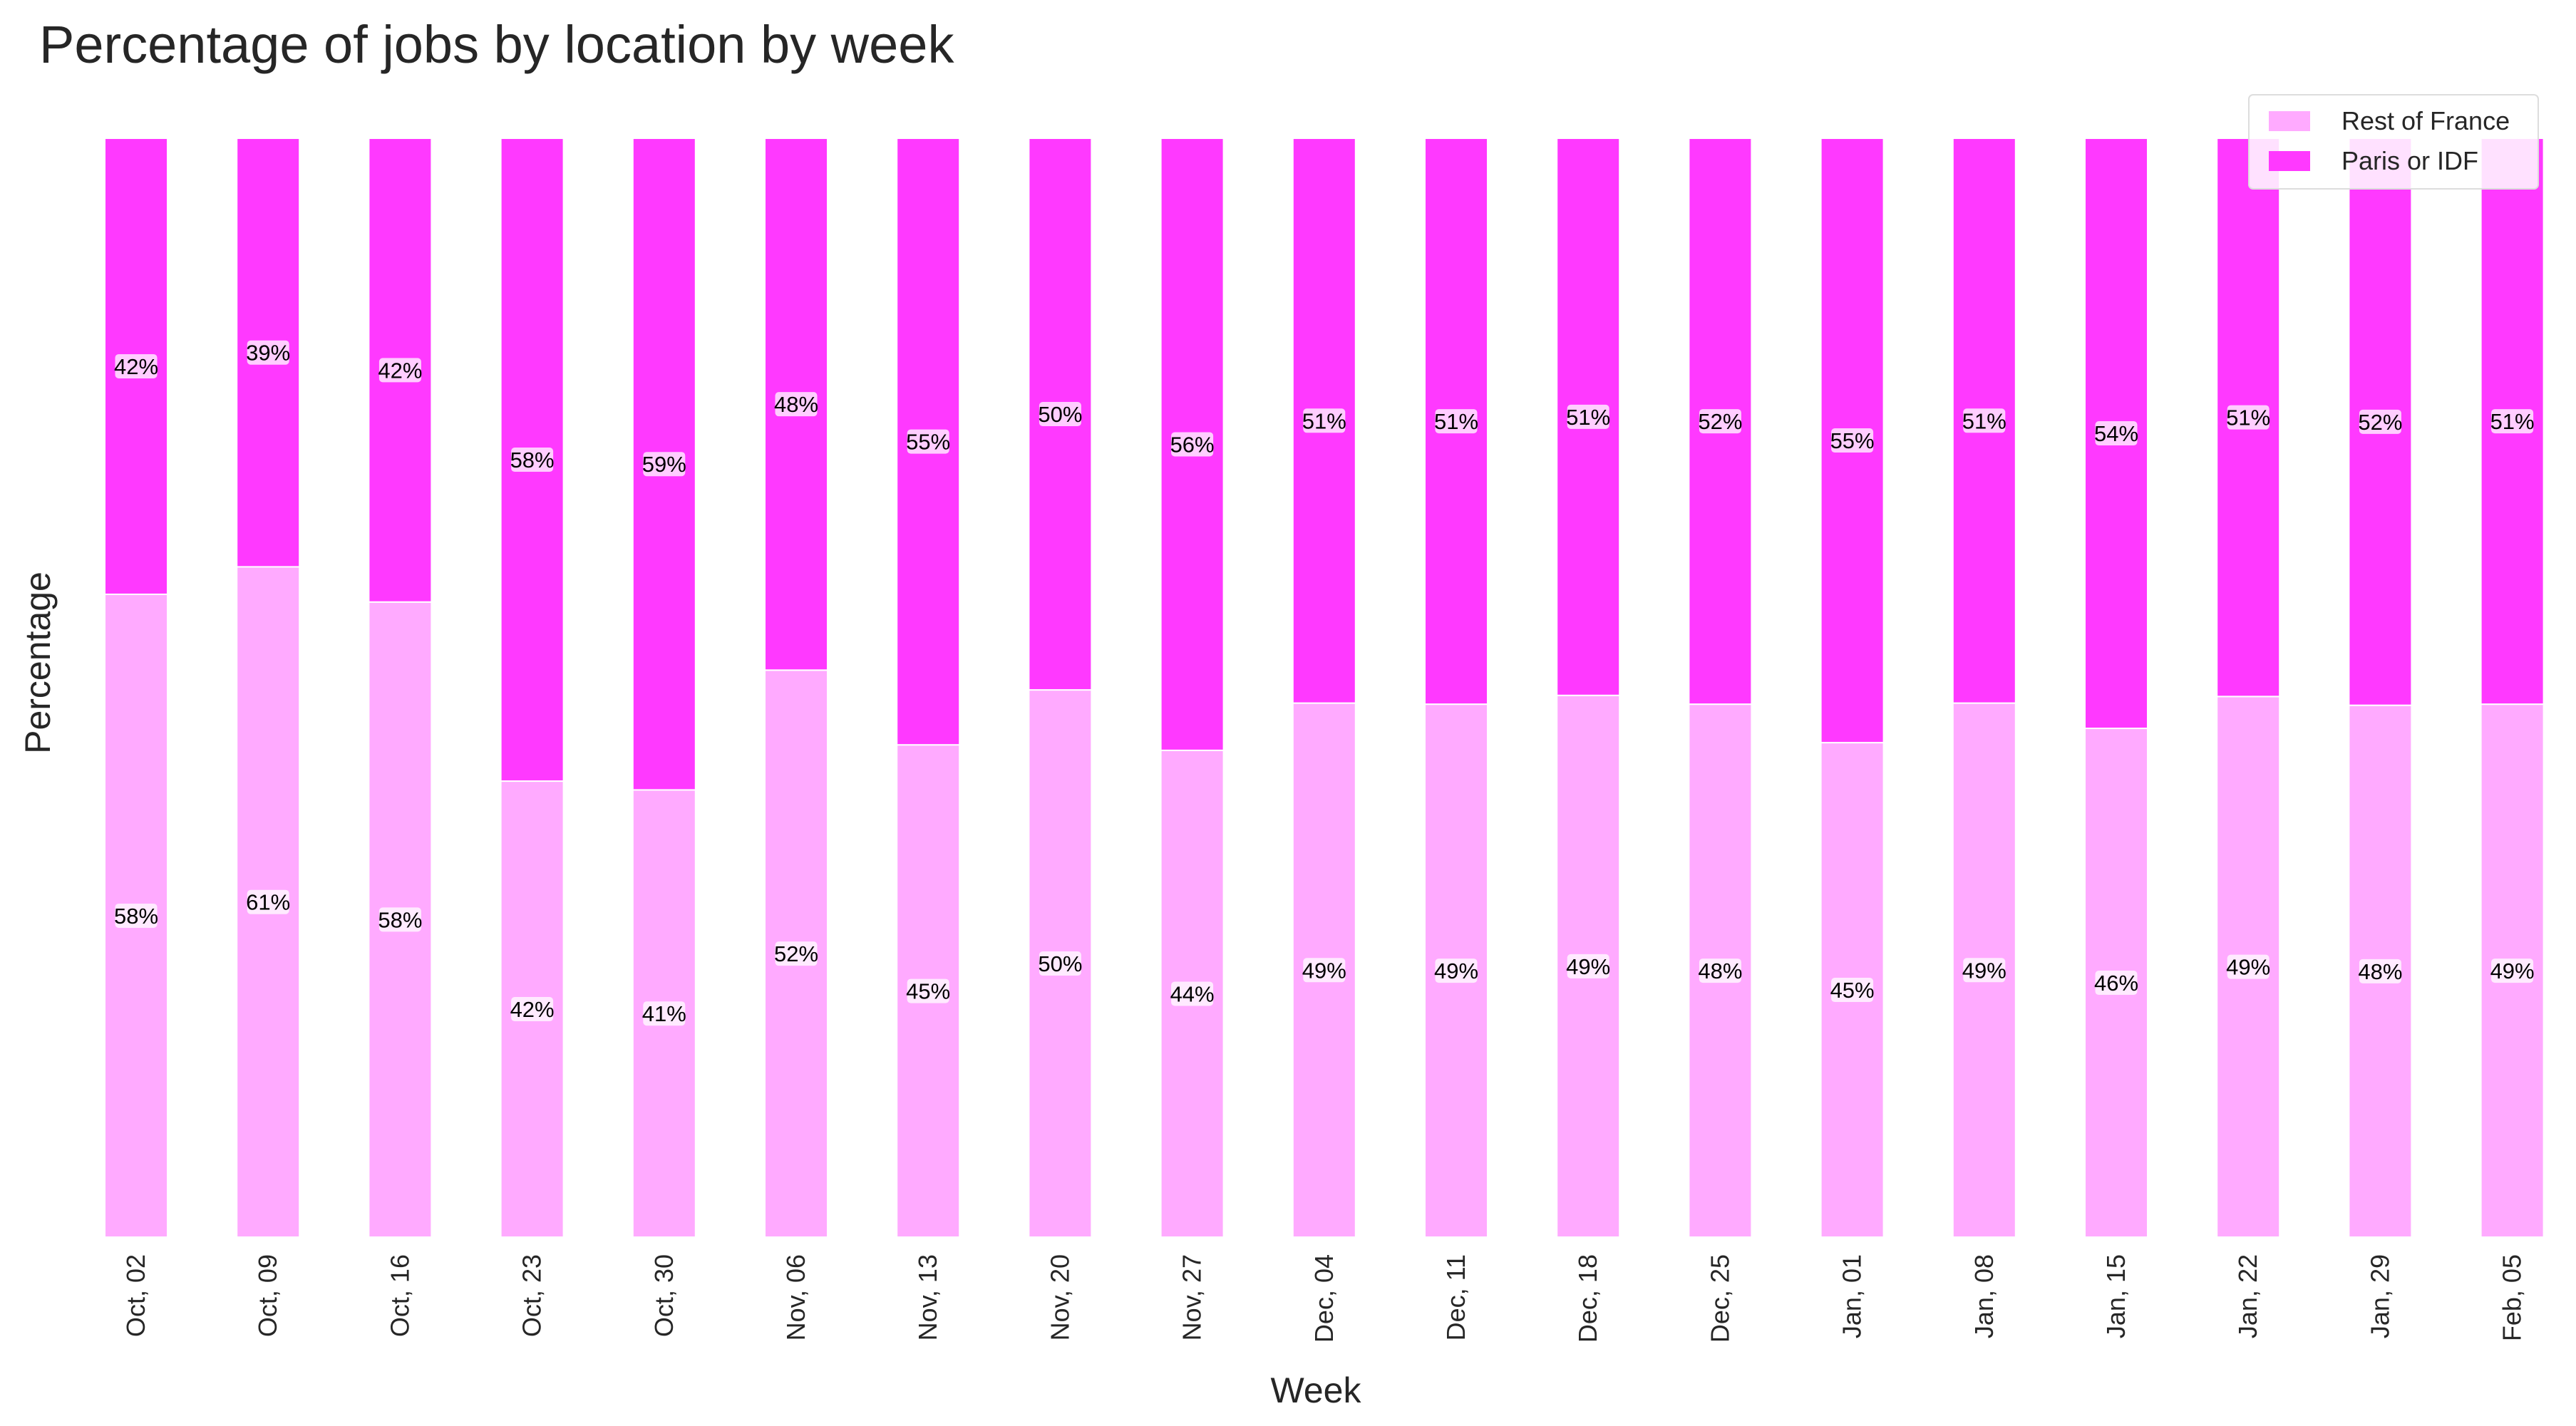  Describe the element at coordinates (2425, 120) in the screenshot. I see `legend-label-rest-of-france: Rest of France` at that location.